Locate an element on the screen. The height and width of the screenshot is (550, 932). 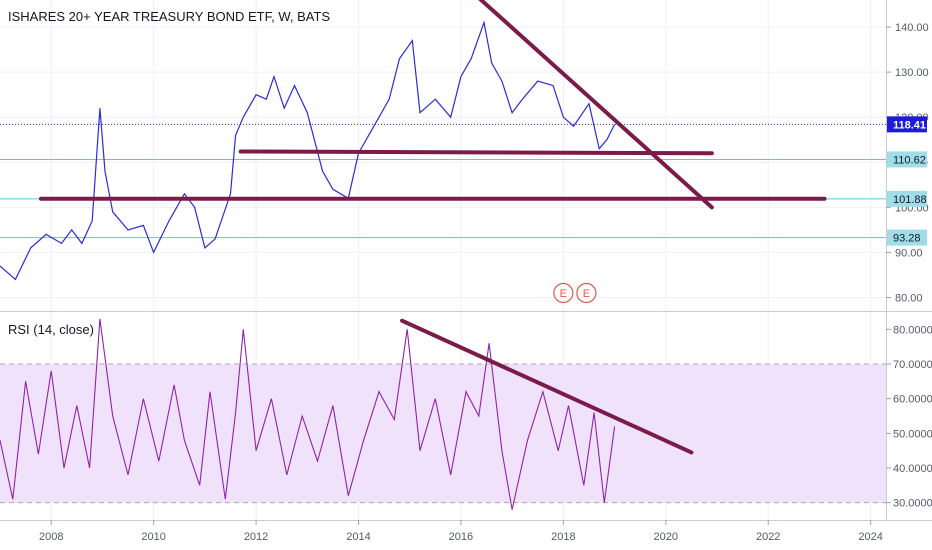
time-axis: 2008 2010 2012 2014 2016 2018 2020 2022 2024 is located at coordinates (461, 531).